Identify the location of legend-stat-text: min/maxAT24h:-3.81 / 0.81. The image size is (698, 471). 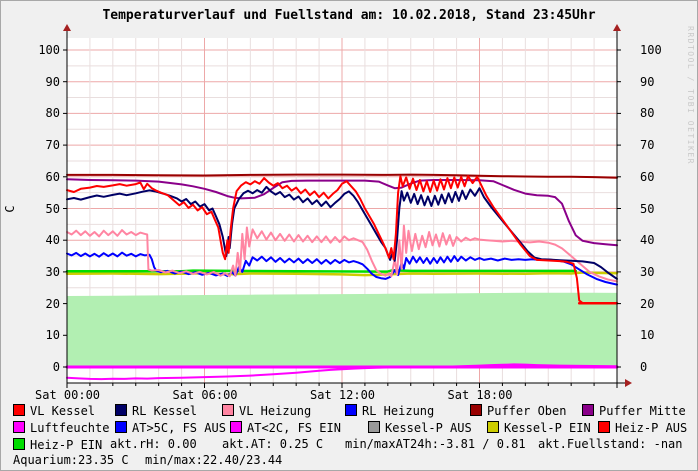
(435, 444).